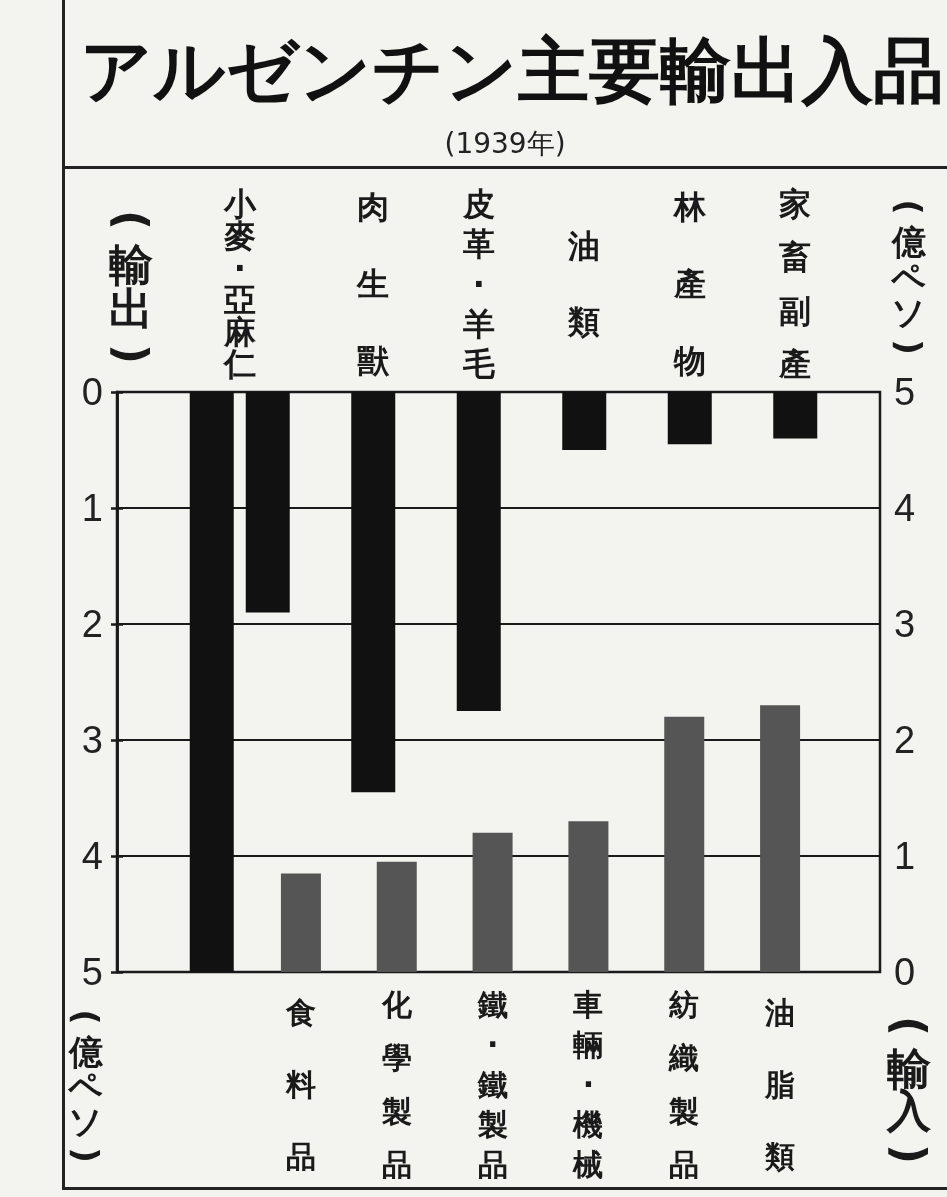 The height and width of the screenshot is (1197, 947). What do you see at coordinates (505, 143) in the screenshot?
I see `chart-subtitle: (1939年)` at bounding box center [505, 143].